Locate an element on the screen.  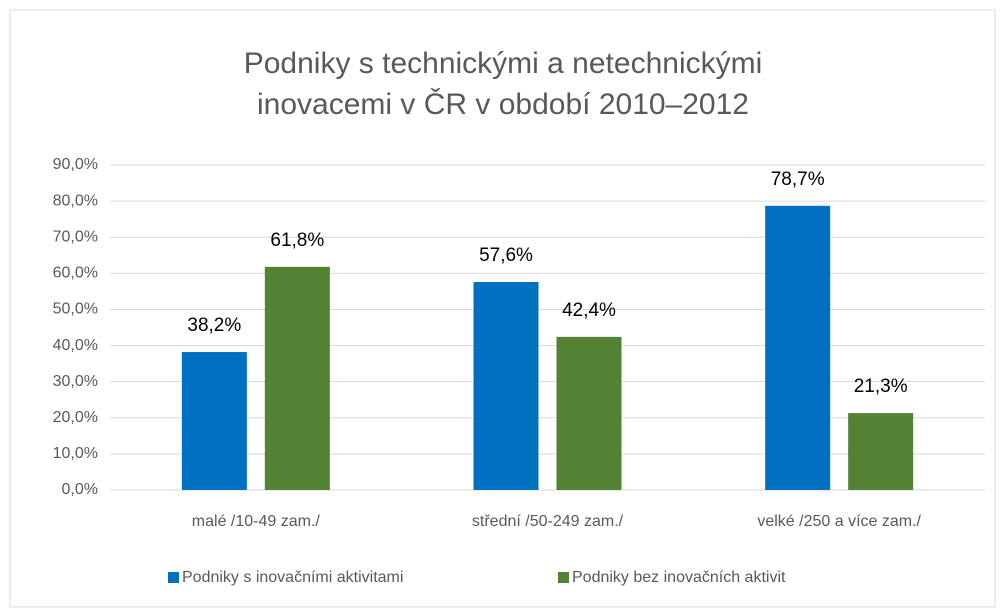
y-tick-label: 70,0% is located at coordinates (75, 236).